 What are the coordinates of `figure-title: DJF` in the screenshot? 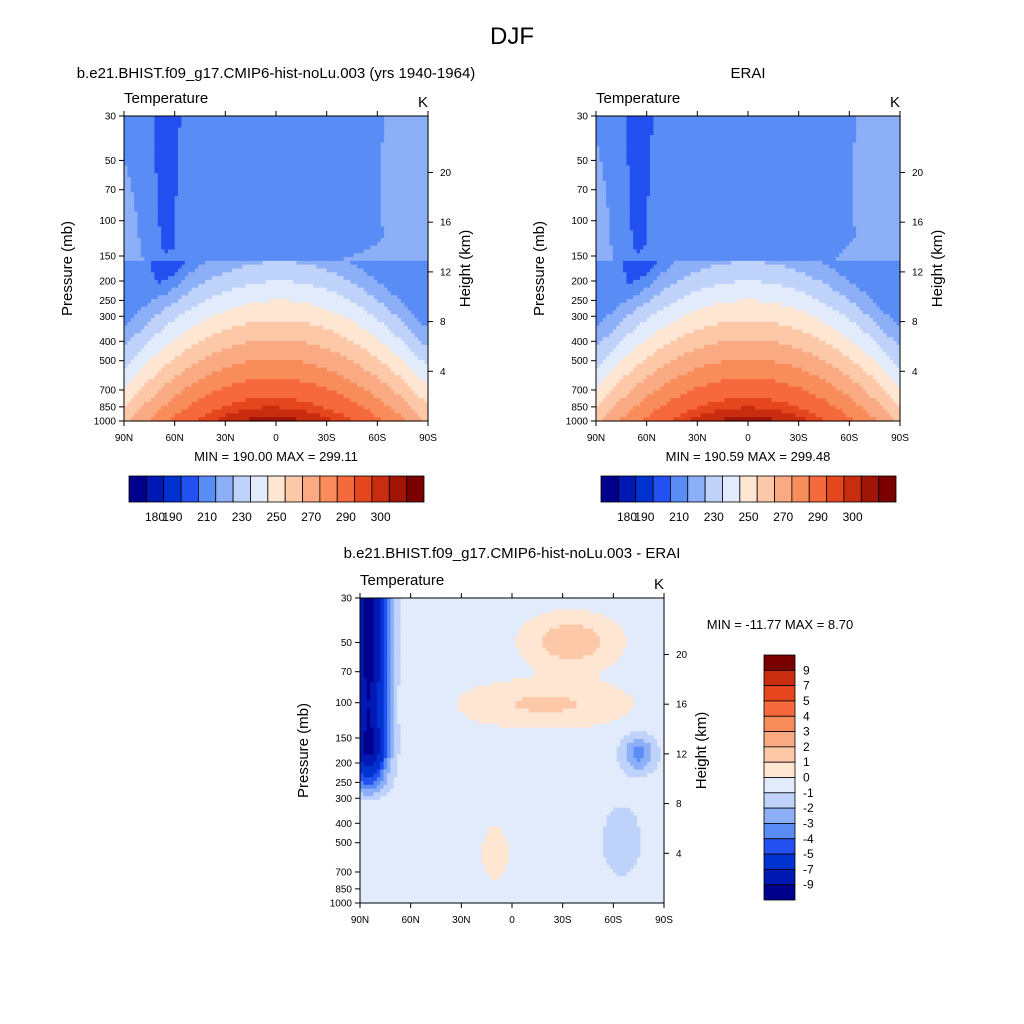 It's located at (512, 36).